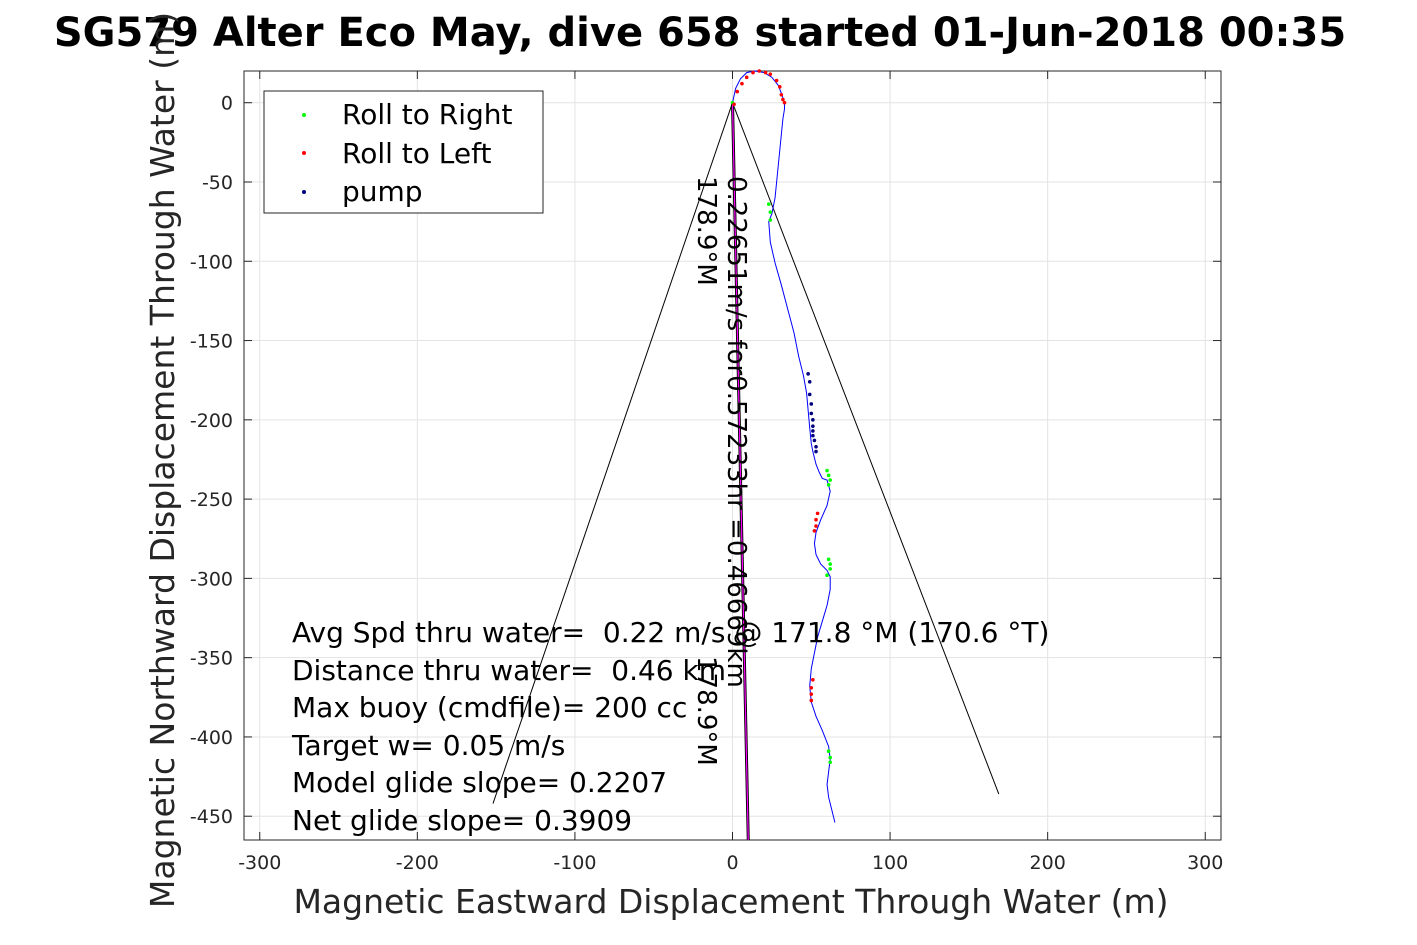 The image size is (1417, 945). What do you see at coordinates (211, 579) in the screenshot?
I see `y-tick-label: -300` at bounding box center [211, 579].